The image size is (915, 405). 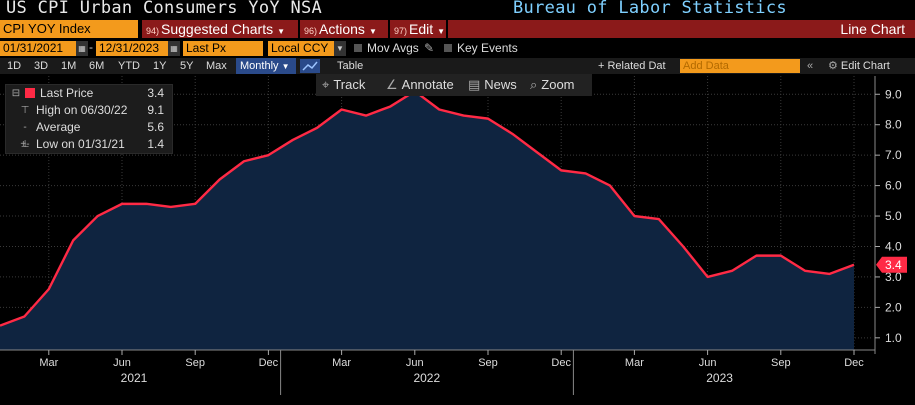 I want to click on frequency-label: Monthly, so click(x=259, y=66).